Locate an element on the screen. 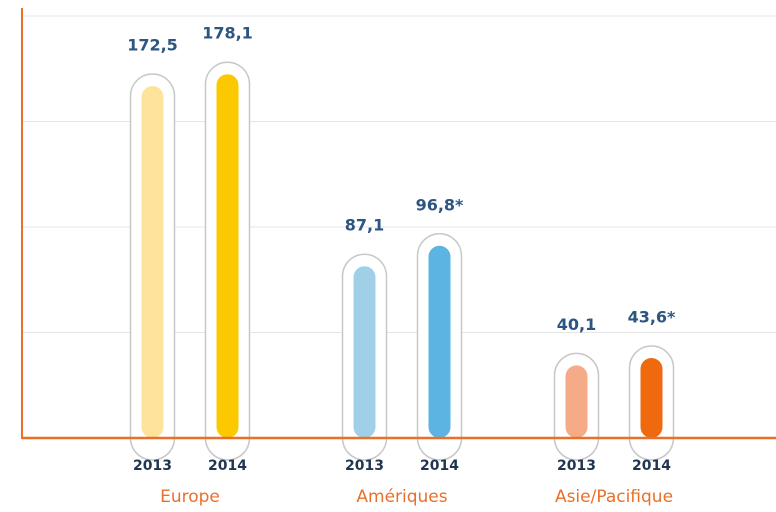 The image size is (776, 512). category-label: Europe is located at coordinates (190, 497).